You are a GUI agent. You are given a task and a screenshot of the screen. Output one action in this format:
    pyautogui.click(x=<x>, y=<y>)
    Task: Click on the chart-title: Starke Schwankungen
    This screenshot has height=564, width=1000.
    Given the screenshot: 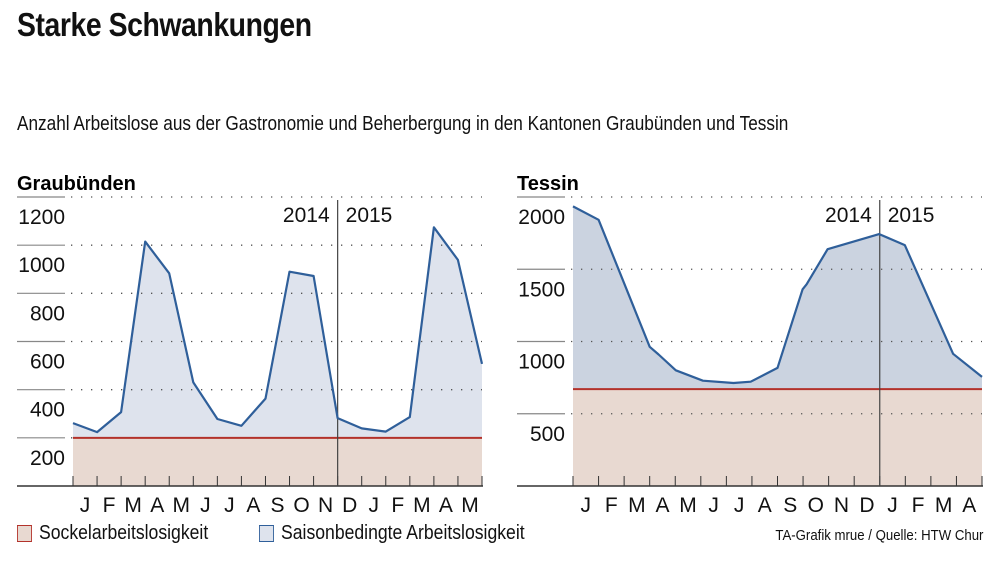 What is the action you would take?
    pyautogui.click(x=164, y=24)
    